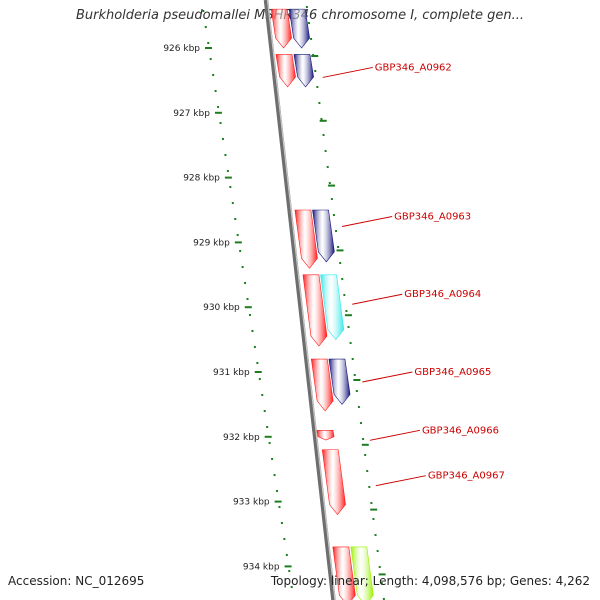 This screenshot has width=600, height=600. Describe the element at coordinates (76, 581) in the screenshot. I see `accession-text: Accession: NC_012695` at that location.